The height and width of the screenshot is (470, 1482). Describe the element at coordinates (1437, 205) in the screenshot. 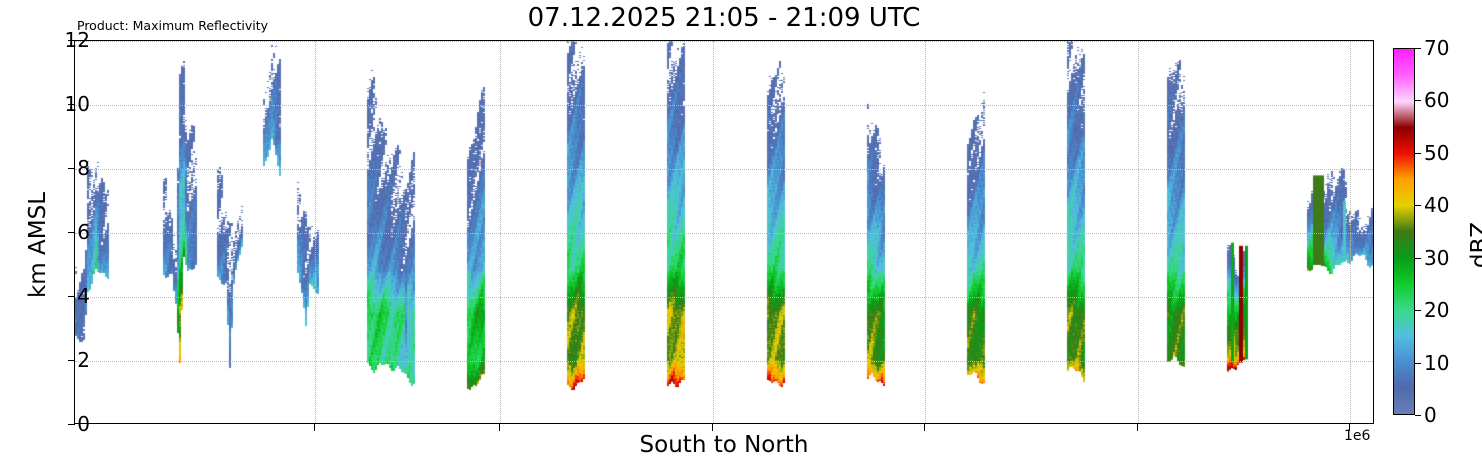

I see `colorbar-tick-label: 40` at that location.